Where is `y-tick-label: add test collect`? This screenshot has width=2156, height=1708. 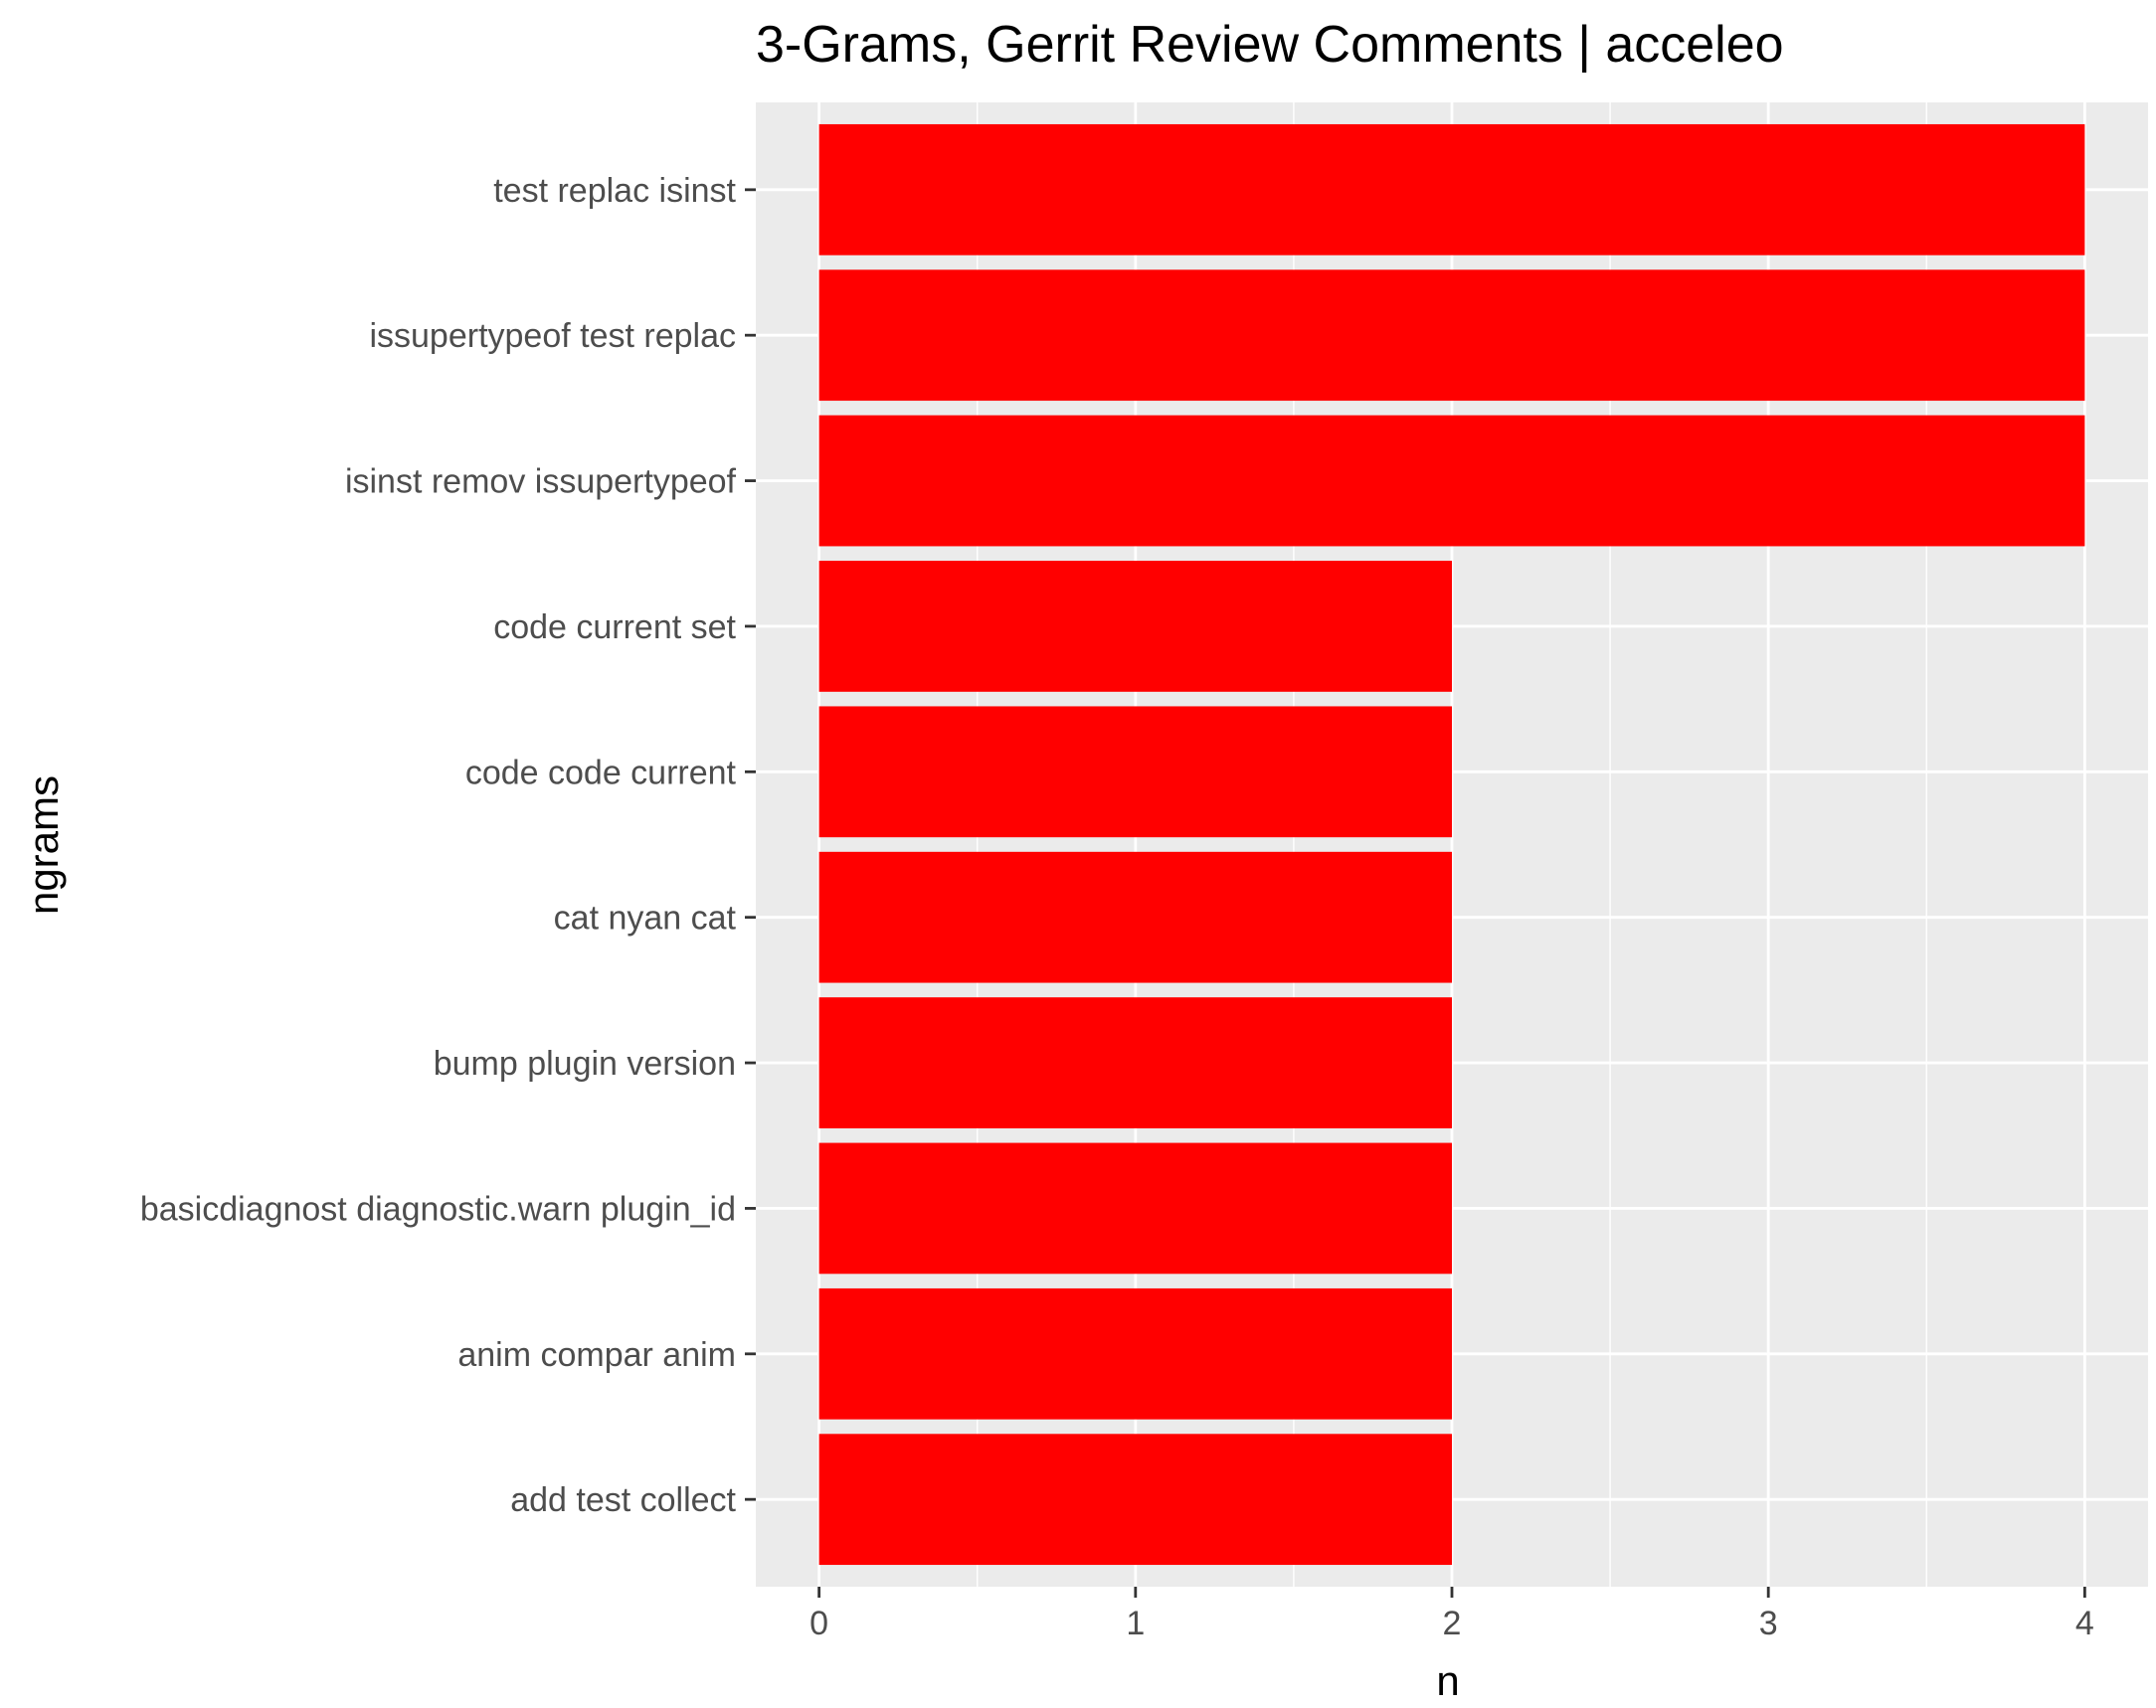
y-tick-label: add test collect is located at coordinates (623, 1500).